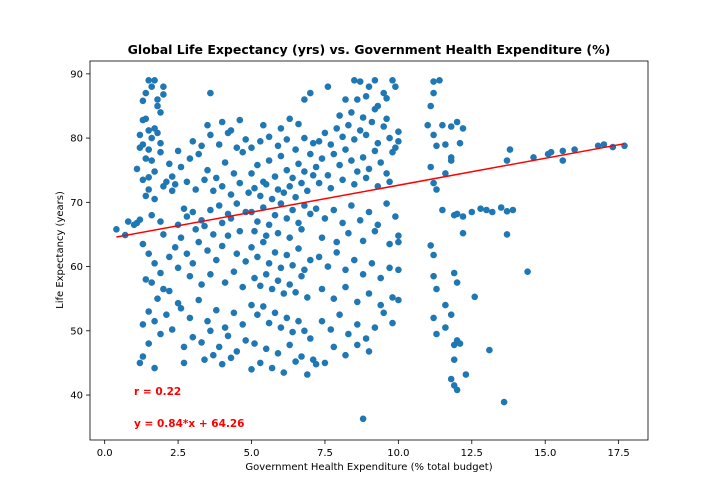 This screenshot has height=504, width=720. I want to click on x-tick-label: 0.0, so click(105, 453).